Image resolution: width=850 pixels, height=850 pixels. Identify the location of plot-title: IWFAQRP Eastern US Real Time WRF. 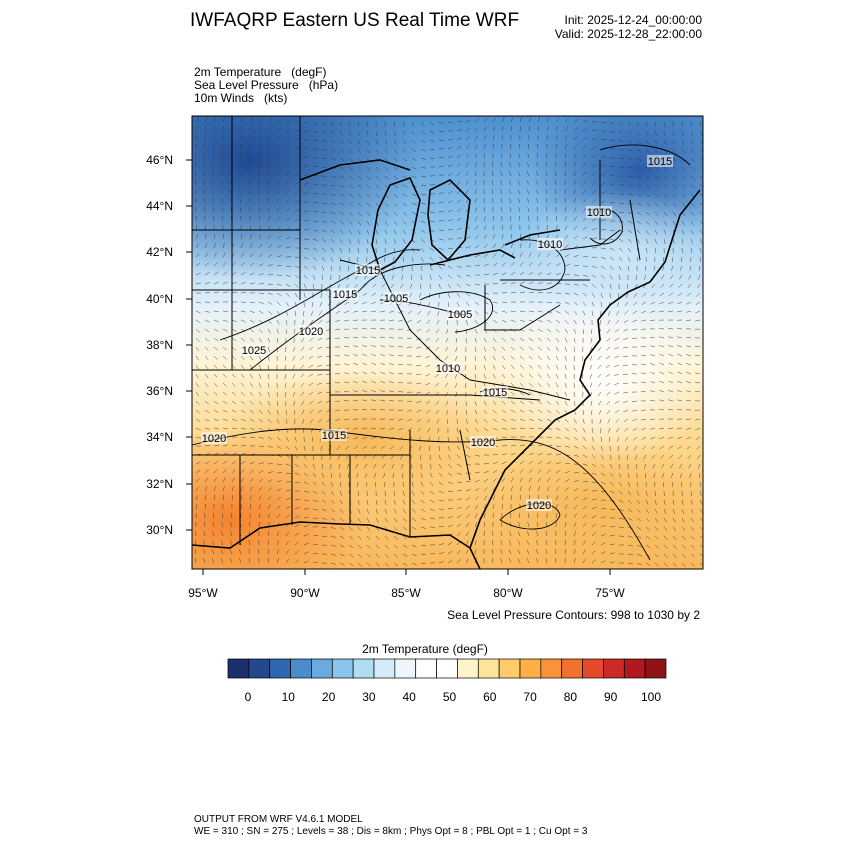
(355, 20).